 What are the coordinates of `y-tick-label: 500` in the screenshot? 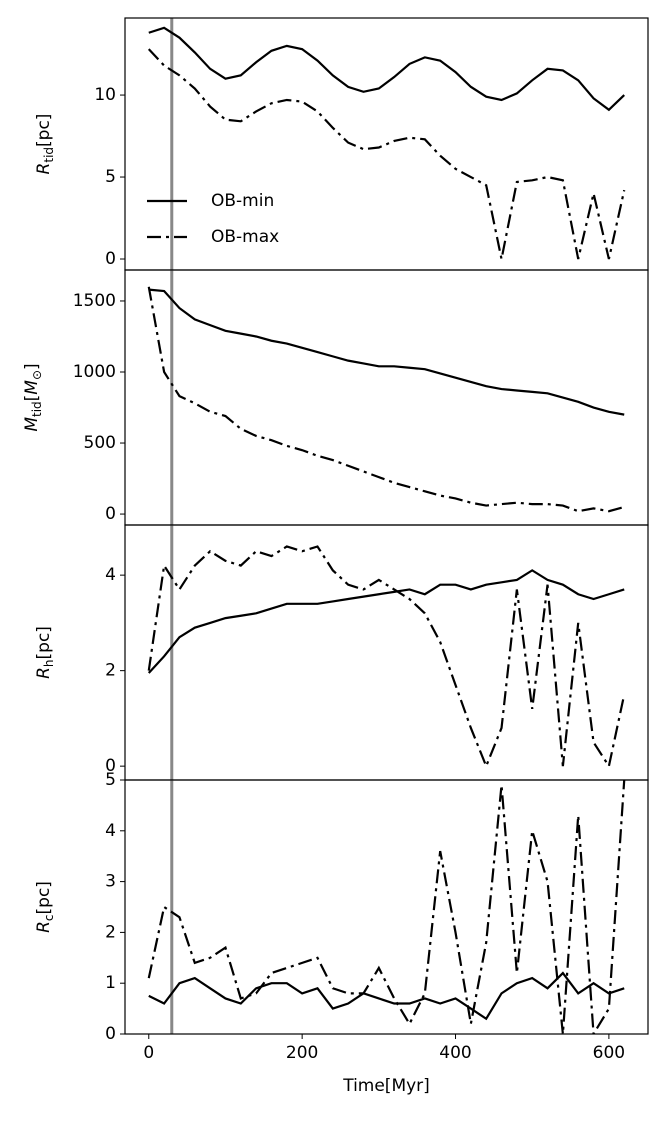 It's located at (100, 443).